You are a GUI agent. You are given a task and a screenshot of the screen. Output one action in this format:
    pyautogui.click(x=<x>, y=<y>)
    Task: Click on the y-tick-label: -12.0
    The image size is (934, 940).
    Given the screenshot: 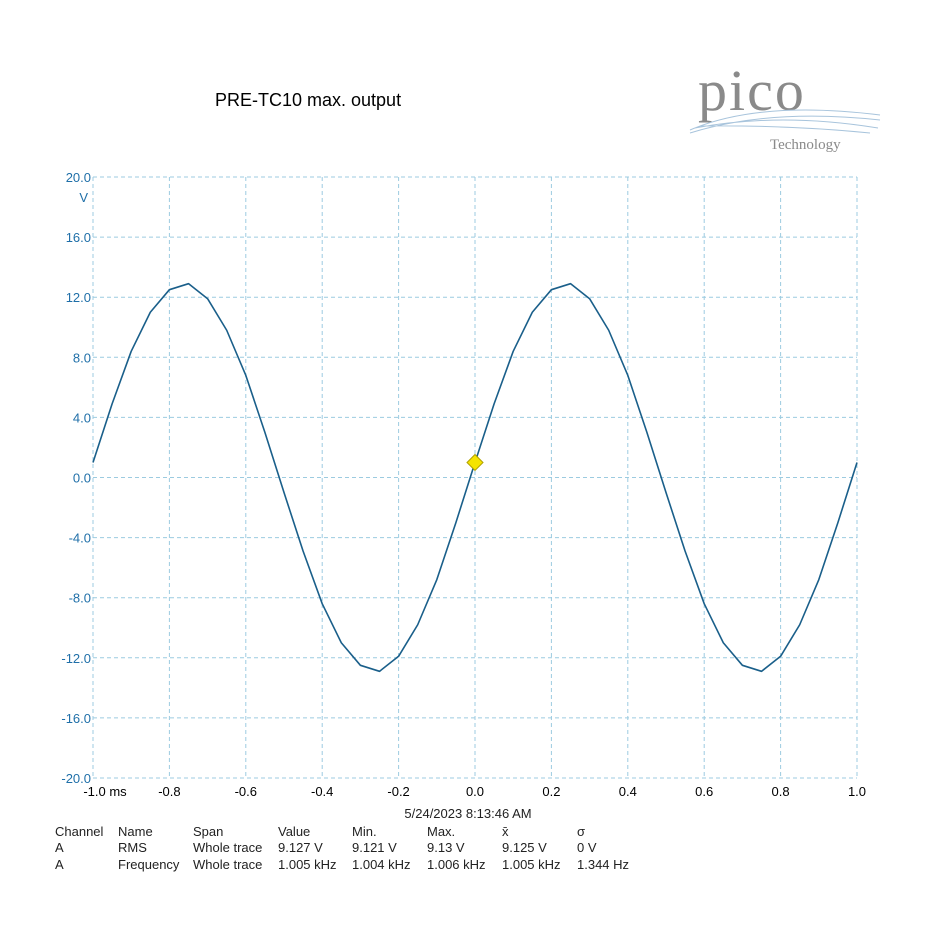 What is the action you would take?
    pyautogui.click(x=76, y=658)
    